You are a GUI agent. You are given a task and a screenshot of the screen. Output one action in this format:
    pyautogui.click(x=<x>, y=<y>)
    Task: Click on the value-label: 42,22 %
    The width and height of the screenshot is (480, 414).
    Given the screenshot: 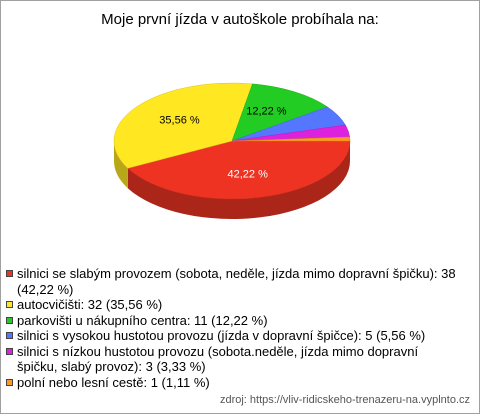 What is the action you would take?
    pyautogui.click(x=248, y=175)
    